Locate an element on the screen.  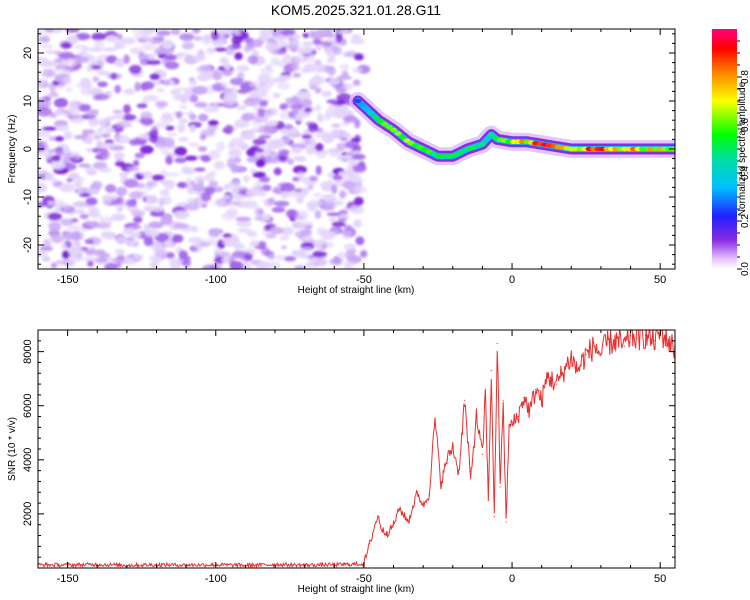
colorbar-tick-label: 0.4 is located at coordinates (745, 173).